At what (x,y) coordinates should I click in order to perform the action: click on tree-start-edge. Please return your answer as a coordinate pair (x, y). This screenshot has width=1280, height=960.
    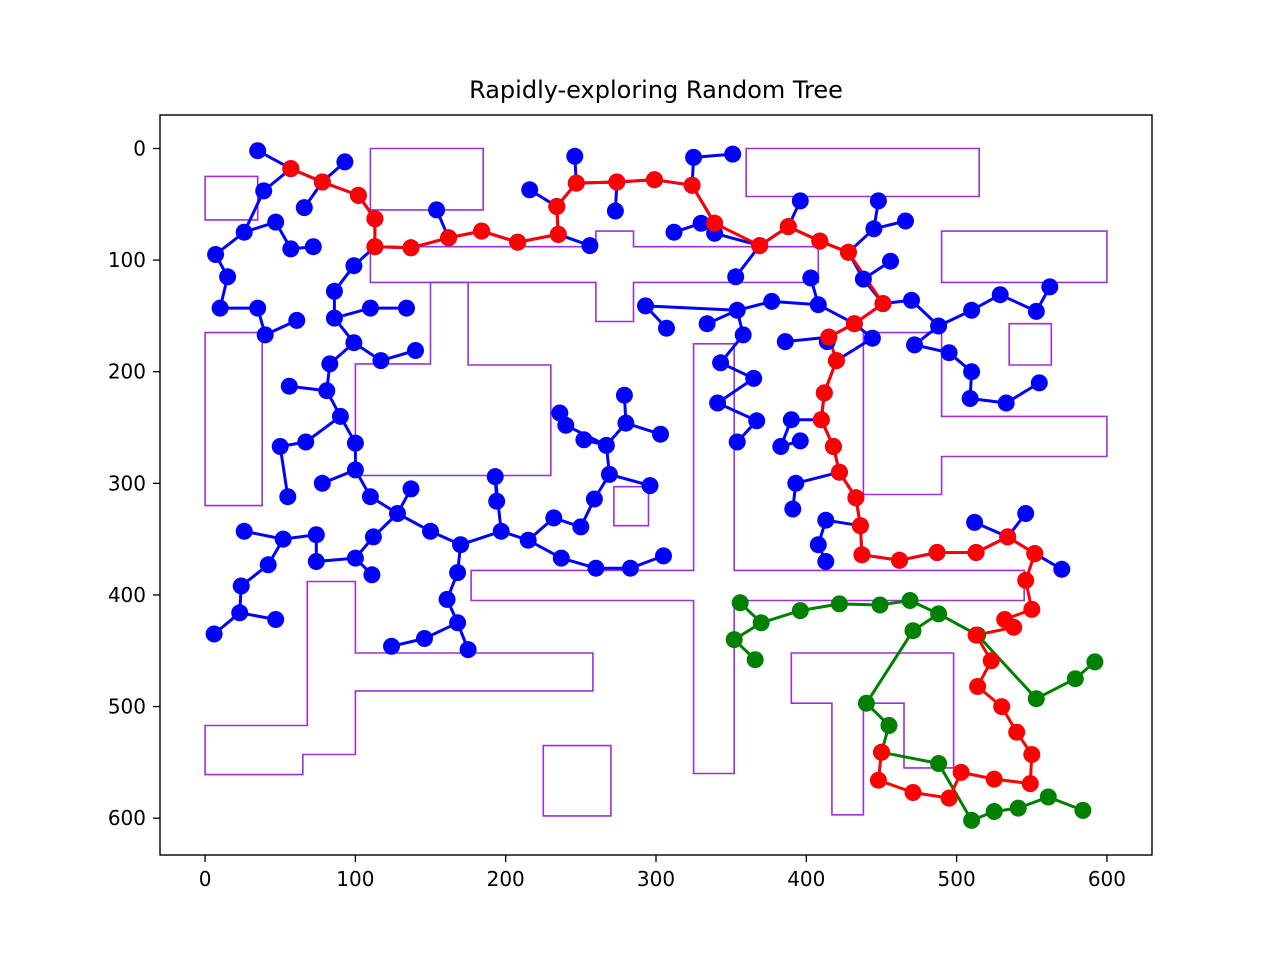
    Looking at the image, I should click on (691, 308).